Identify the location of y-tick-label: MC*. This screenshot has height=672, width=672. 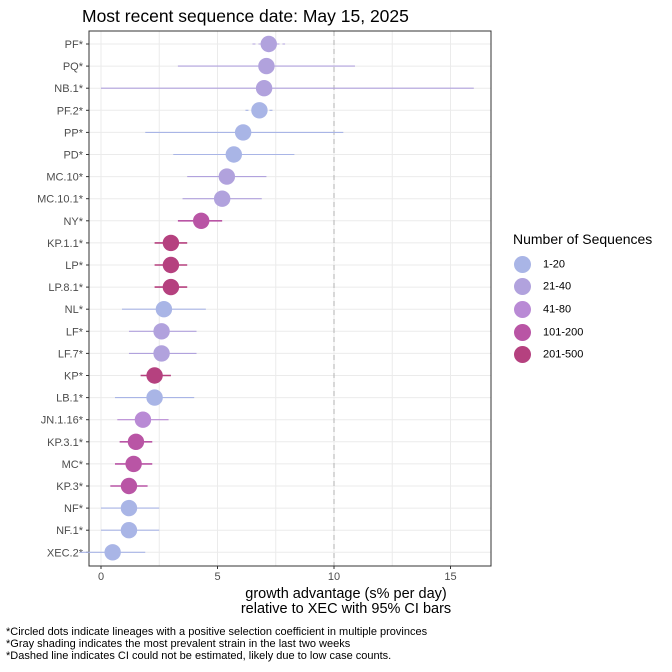
(73, 465).